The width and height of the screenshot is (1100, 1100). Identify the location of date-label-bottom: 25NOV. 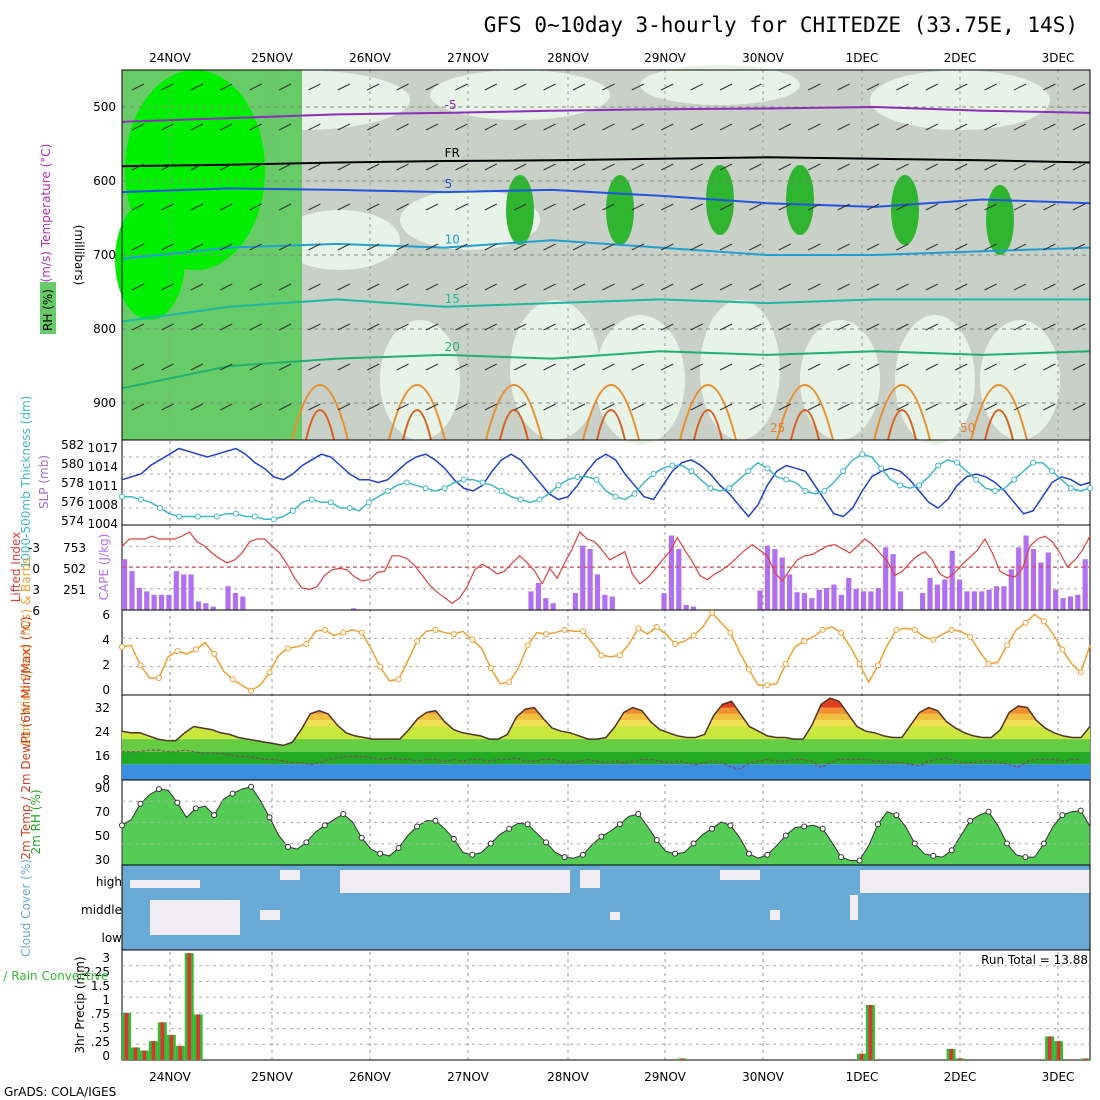
(272, 1077).